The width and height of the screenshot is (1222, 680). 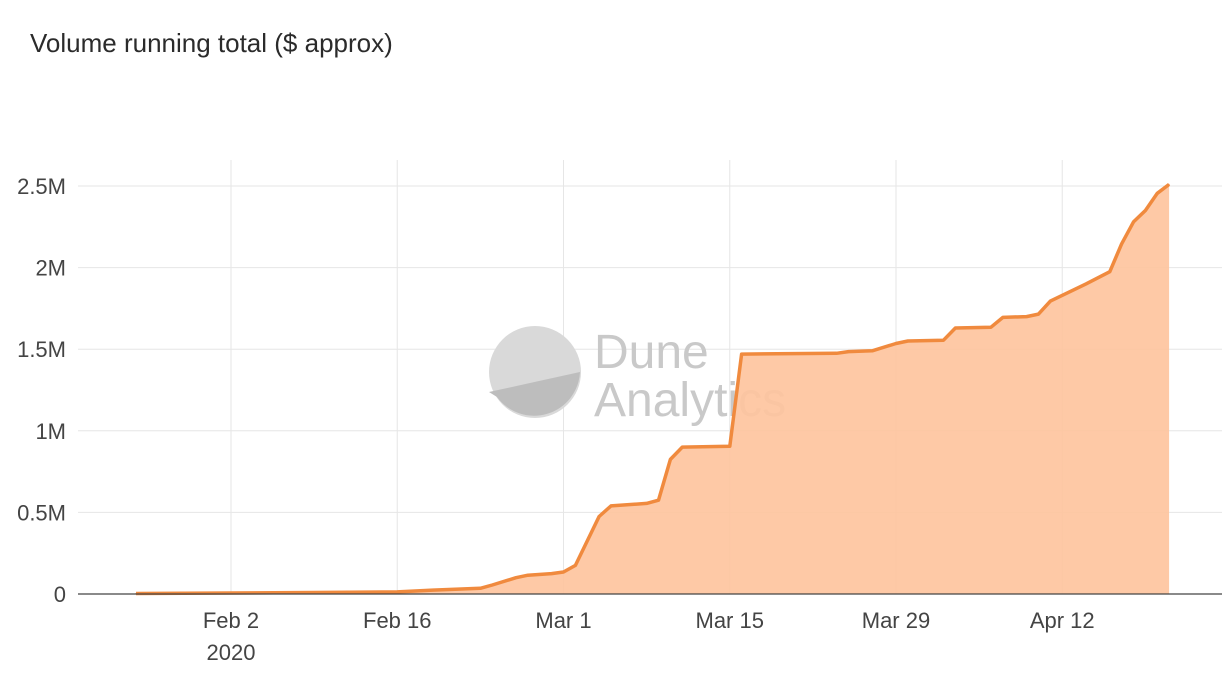 What do you see at coordinates (651, 352) in the screenshot?
I see `watermark-text-dune: Dune` at bounding box center [651, 352].